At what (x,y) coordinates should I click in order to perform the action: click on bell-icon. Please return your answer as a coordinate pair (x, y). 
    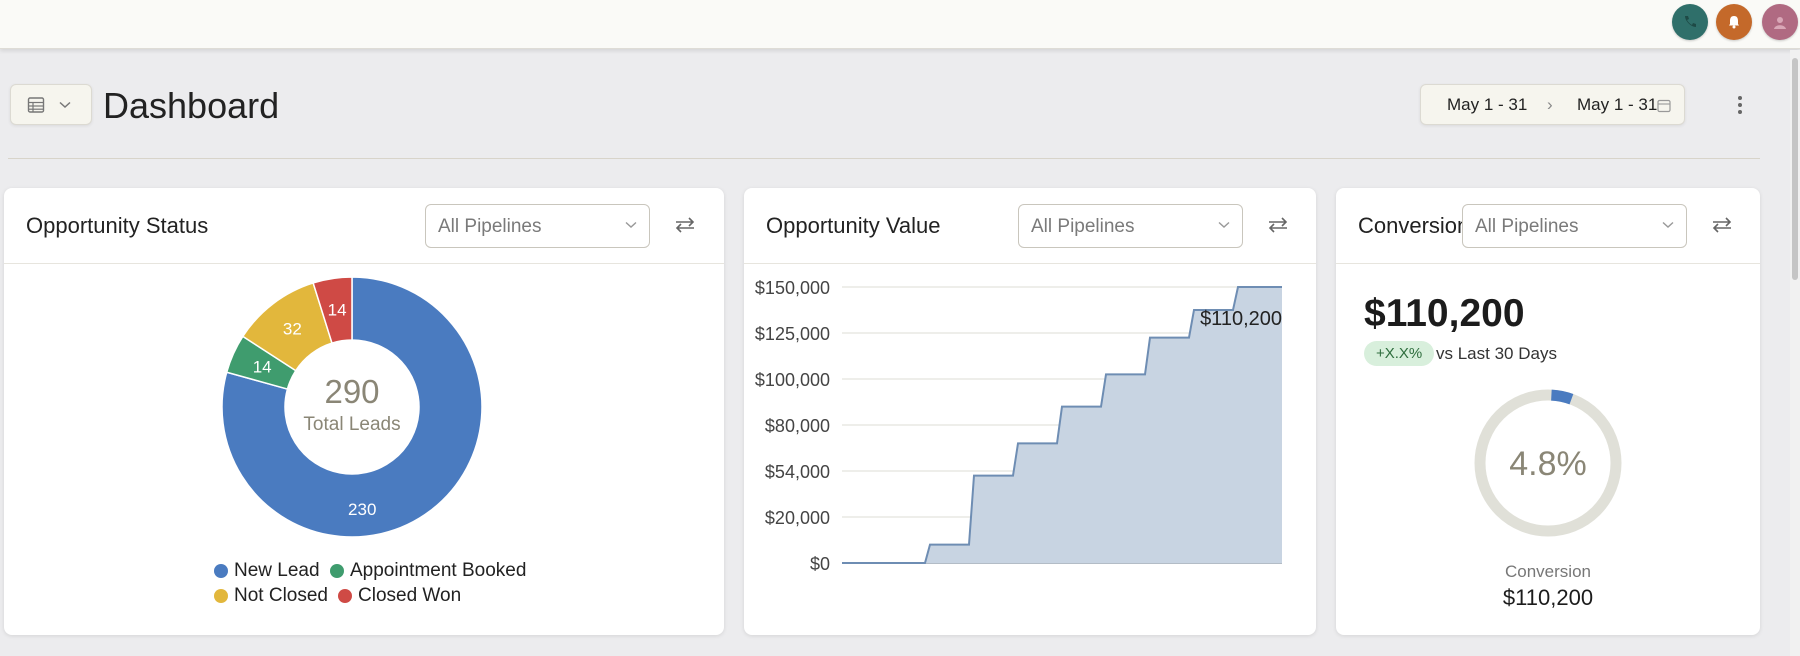
    Looking at the image, I should click on (1734, 22).